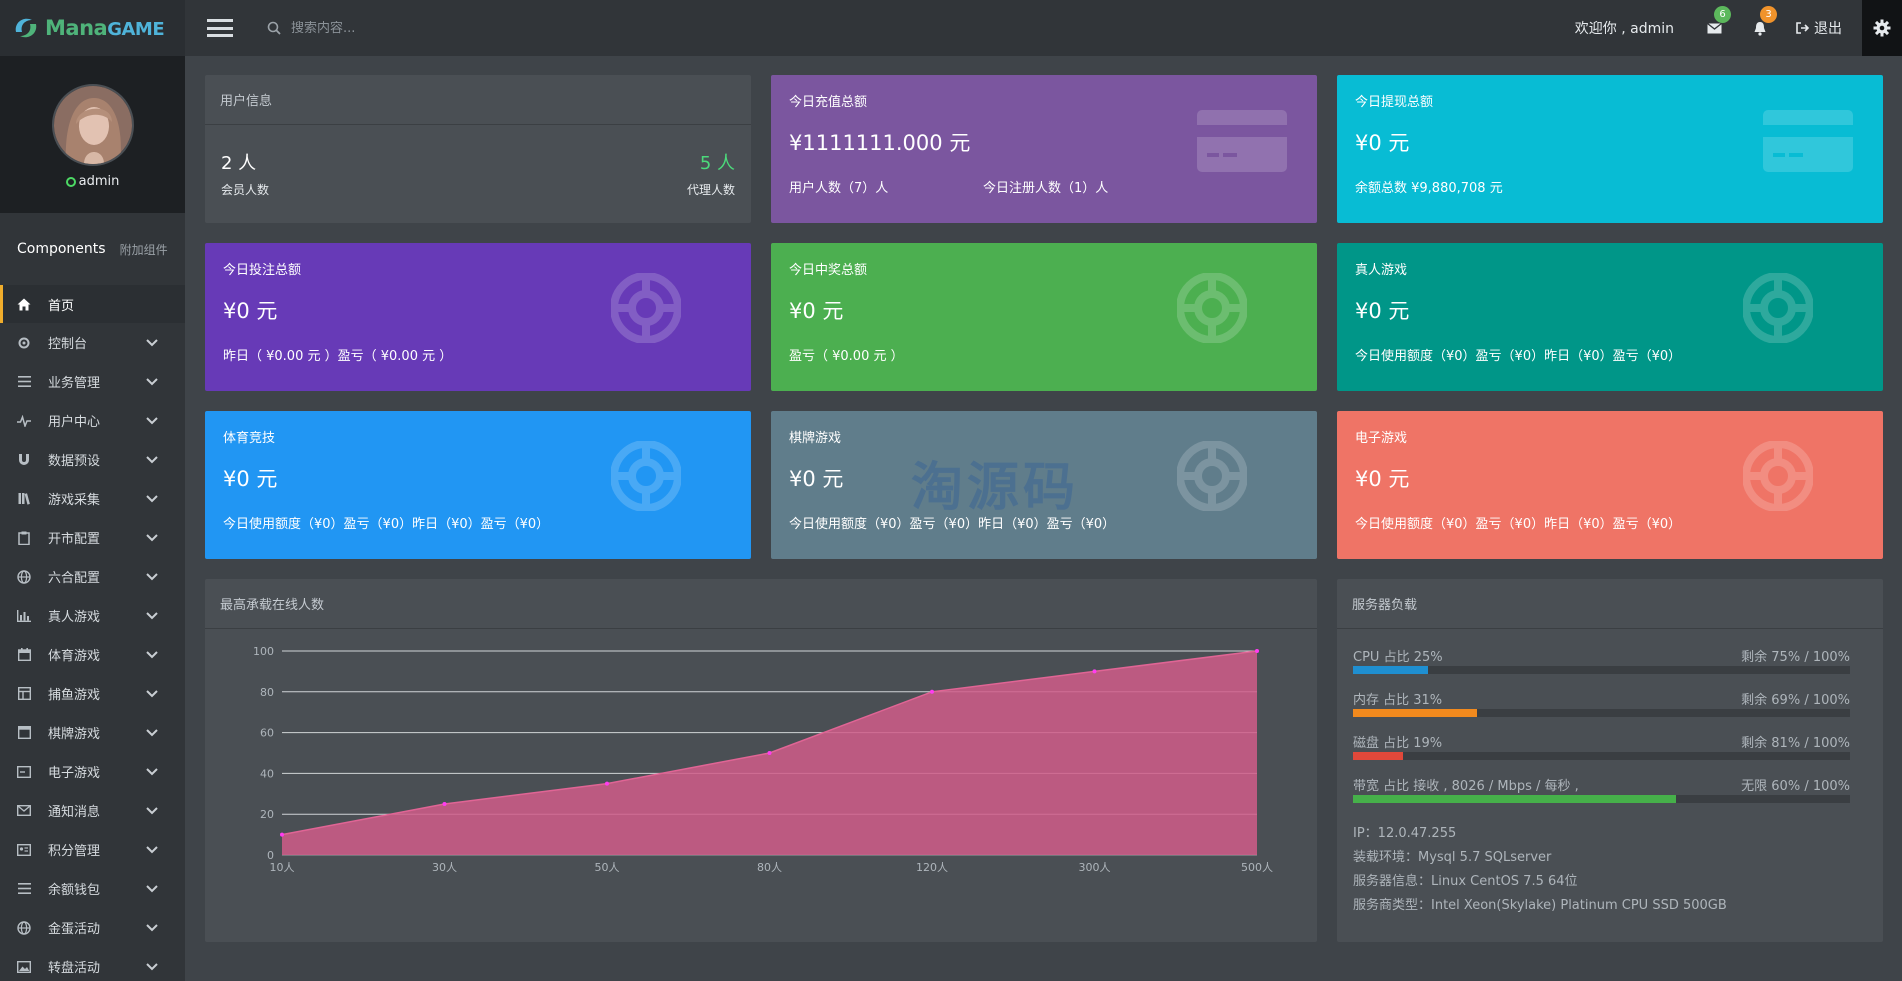 The height and width of the screenshot is (981, 1902). Describe the element at coordinates (74, 851) in the screenshot. I see `sidebar-item-label: 积分管理` at that location.